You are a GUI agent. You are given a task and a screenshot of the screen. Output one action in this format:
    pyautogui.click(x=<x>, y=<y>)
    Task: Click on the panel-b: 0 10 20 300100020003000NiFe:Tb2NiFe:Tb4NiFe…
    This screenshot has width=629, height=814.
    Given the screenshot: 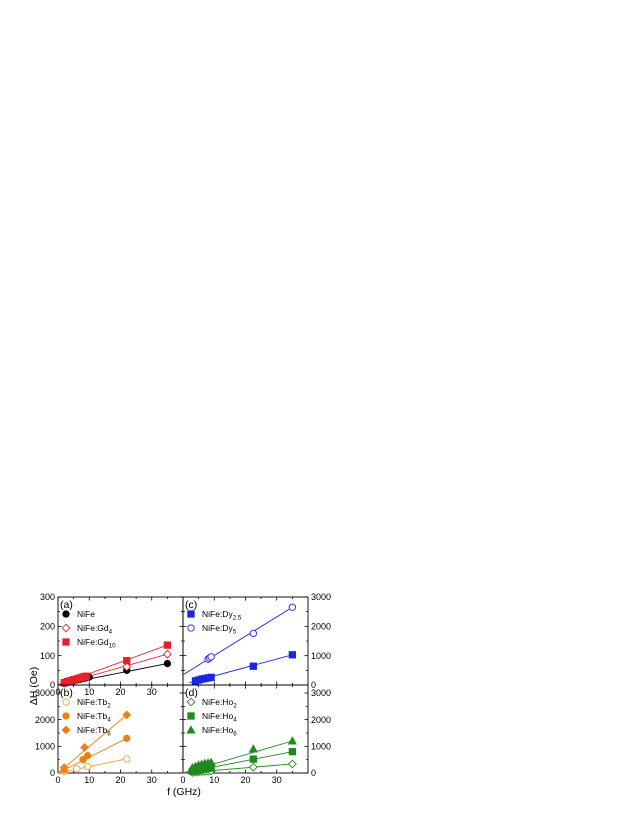 What is the action you would take?
    pyautogui.click(x=109, y=734)
    